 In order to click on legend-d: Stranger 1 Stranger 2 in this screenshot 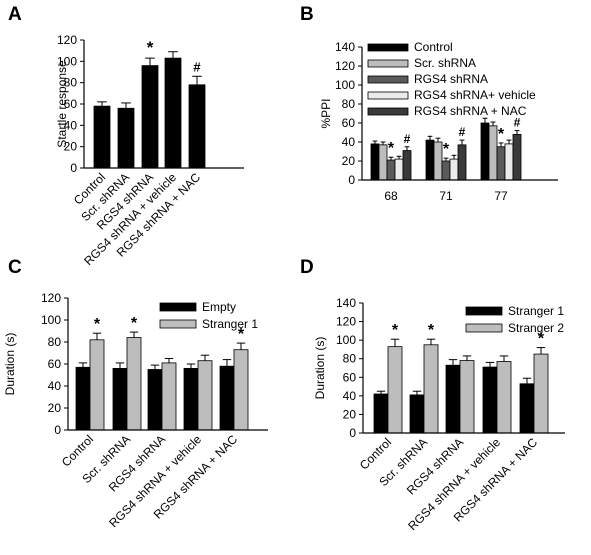, I will do `click(514, 319)`.